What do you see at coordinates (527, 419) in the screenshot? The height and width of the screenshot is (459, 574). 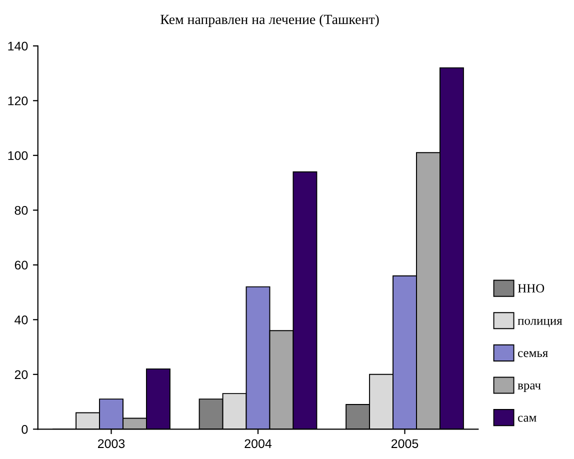 I see `legend-label: сам` at bounding box center [527, 419].